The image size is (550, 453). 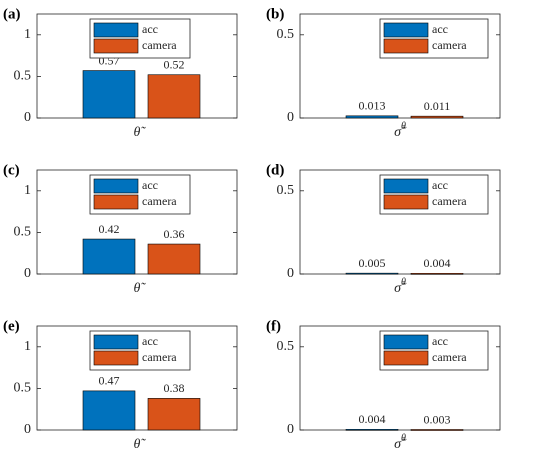 What do you see at coordinates (273, 326) in the screenshot?
I see `panel-label: (f)` at bounding box center [273, 326].